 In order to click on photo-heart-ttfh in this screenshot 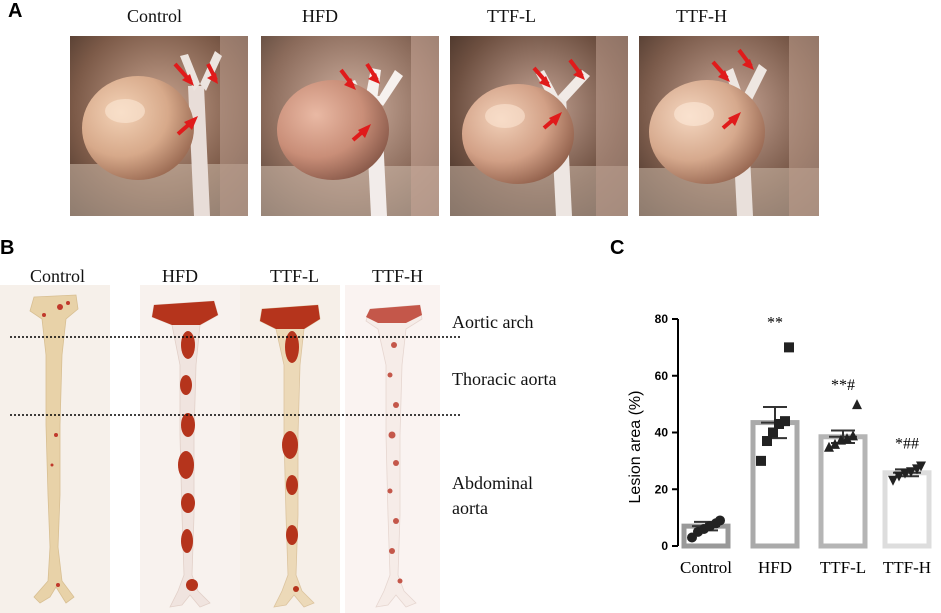, I will do `click(729, 126)`.